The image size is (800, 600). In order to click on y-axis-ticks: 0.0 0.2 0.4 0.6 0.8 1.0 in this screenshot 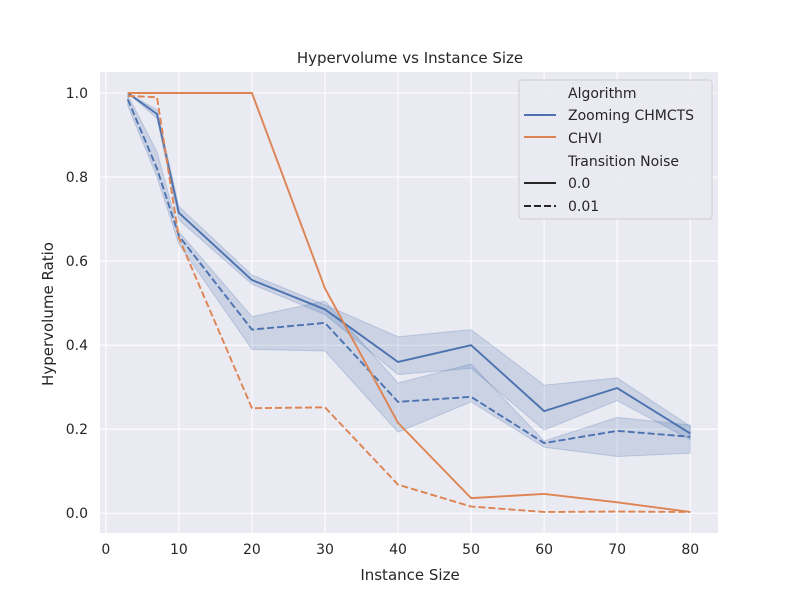, I will do `click(77, 304)`.